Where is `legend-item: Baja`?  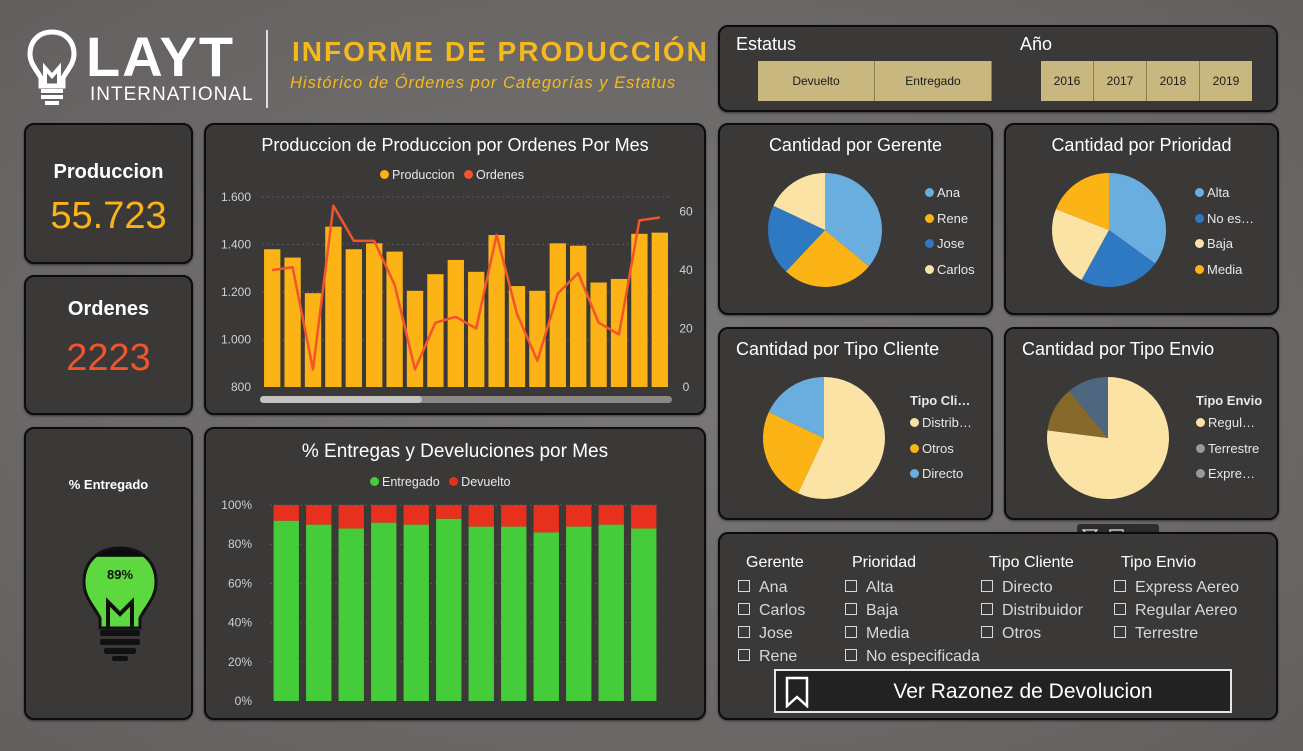 legend-item: Baja is located at coordinates (1224, 249).